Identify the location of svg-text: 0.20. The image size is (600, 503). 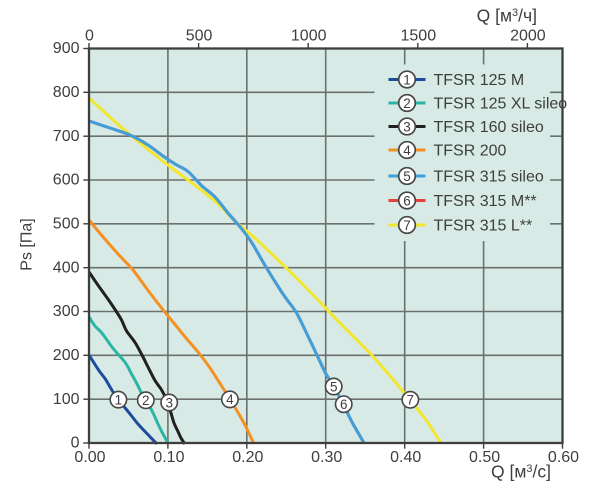
(247, 457).